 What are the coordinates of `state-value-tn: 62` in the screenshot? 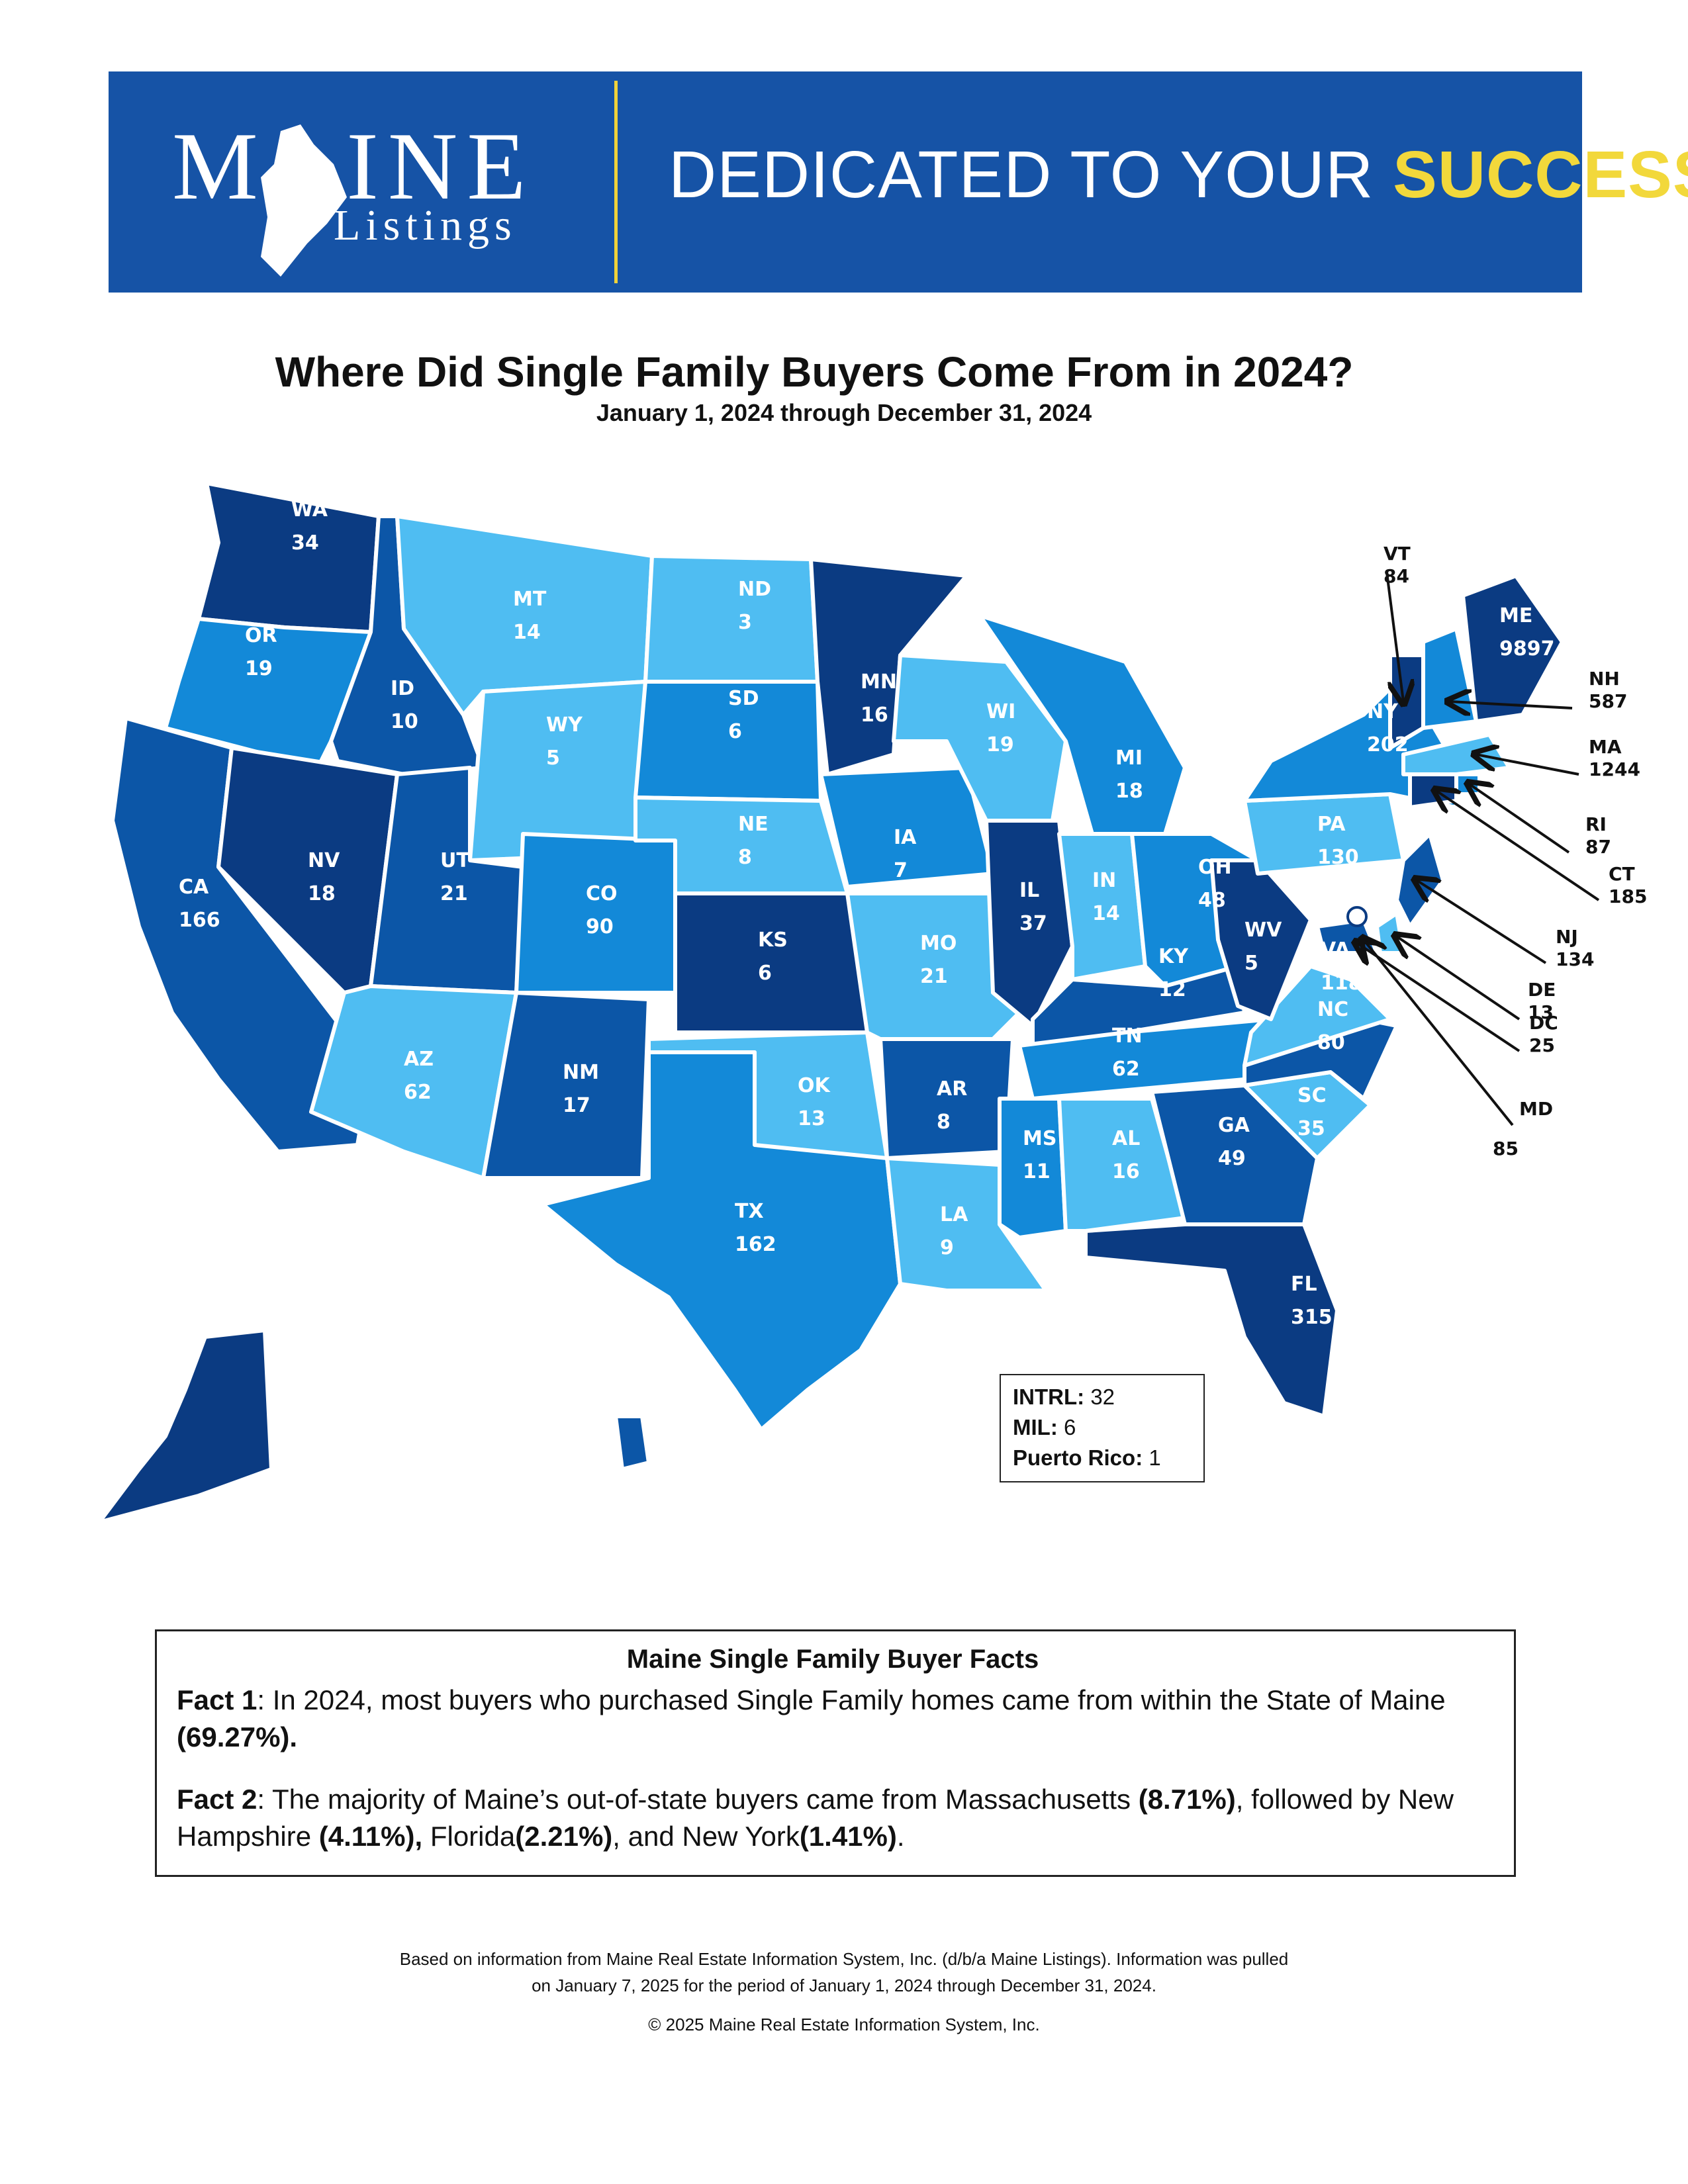 It's located at (1126, 1069).